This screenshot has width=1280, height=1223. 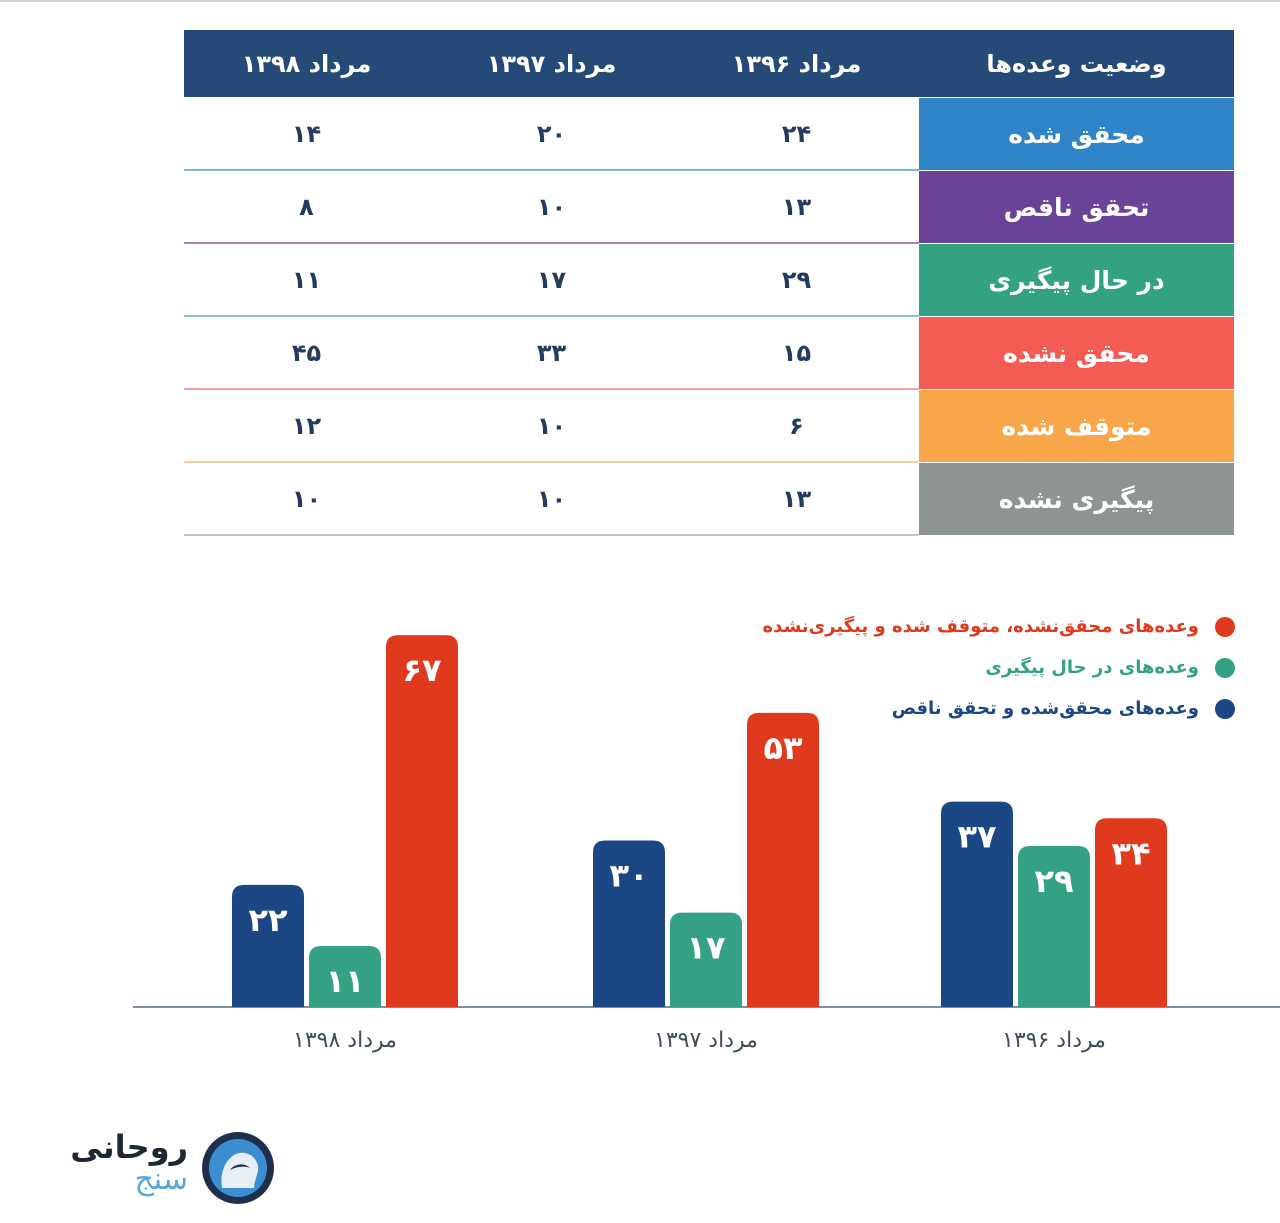 What do you see at coordinates (796, 426) in the screenshot?
I see `table-cell: ۶` at bounding box center [796, 426].